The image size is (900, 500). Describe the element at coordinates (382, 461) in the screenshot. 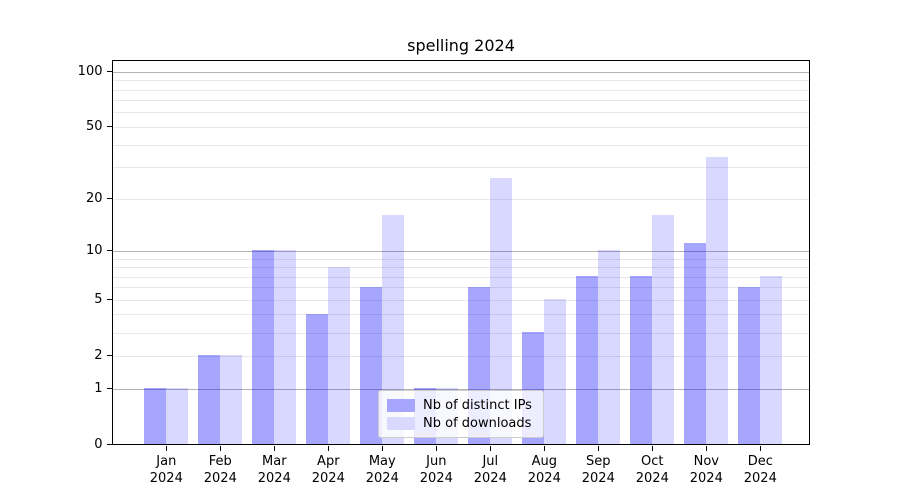

I see `x-tick-month: May` at that location.